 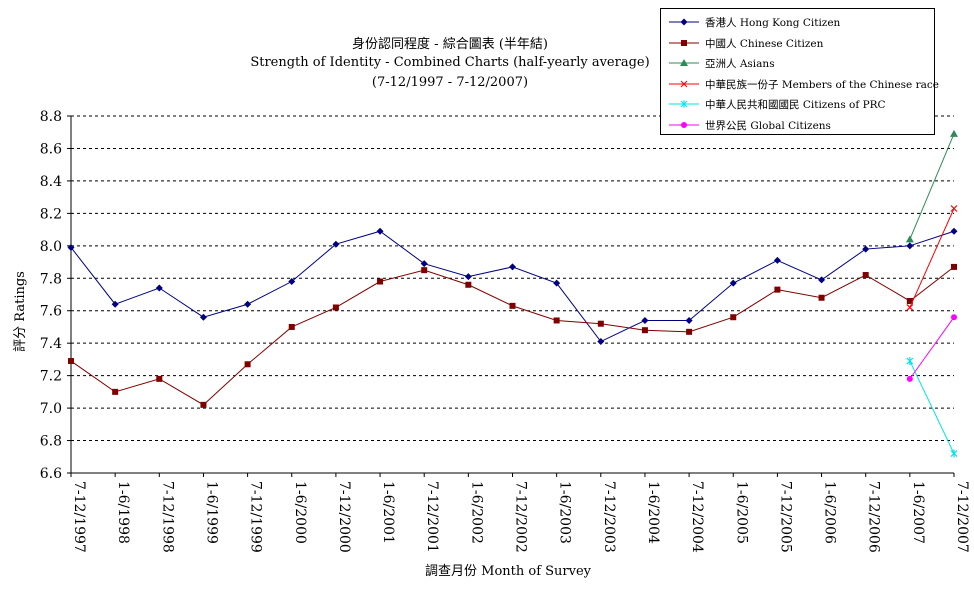 What do you see at coordinates (344, 517) in the screenshot?
I see `x-tick-label: 7-12/2000` at bounding box center [344, 517].